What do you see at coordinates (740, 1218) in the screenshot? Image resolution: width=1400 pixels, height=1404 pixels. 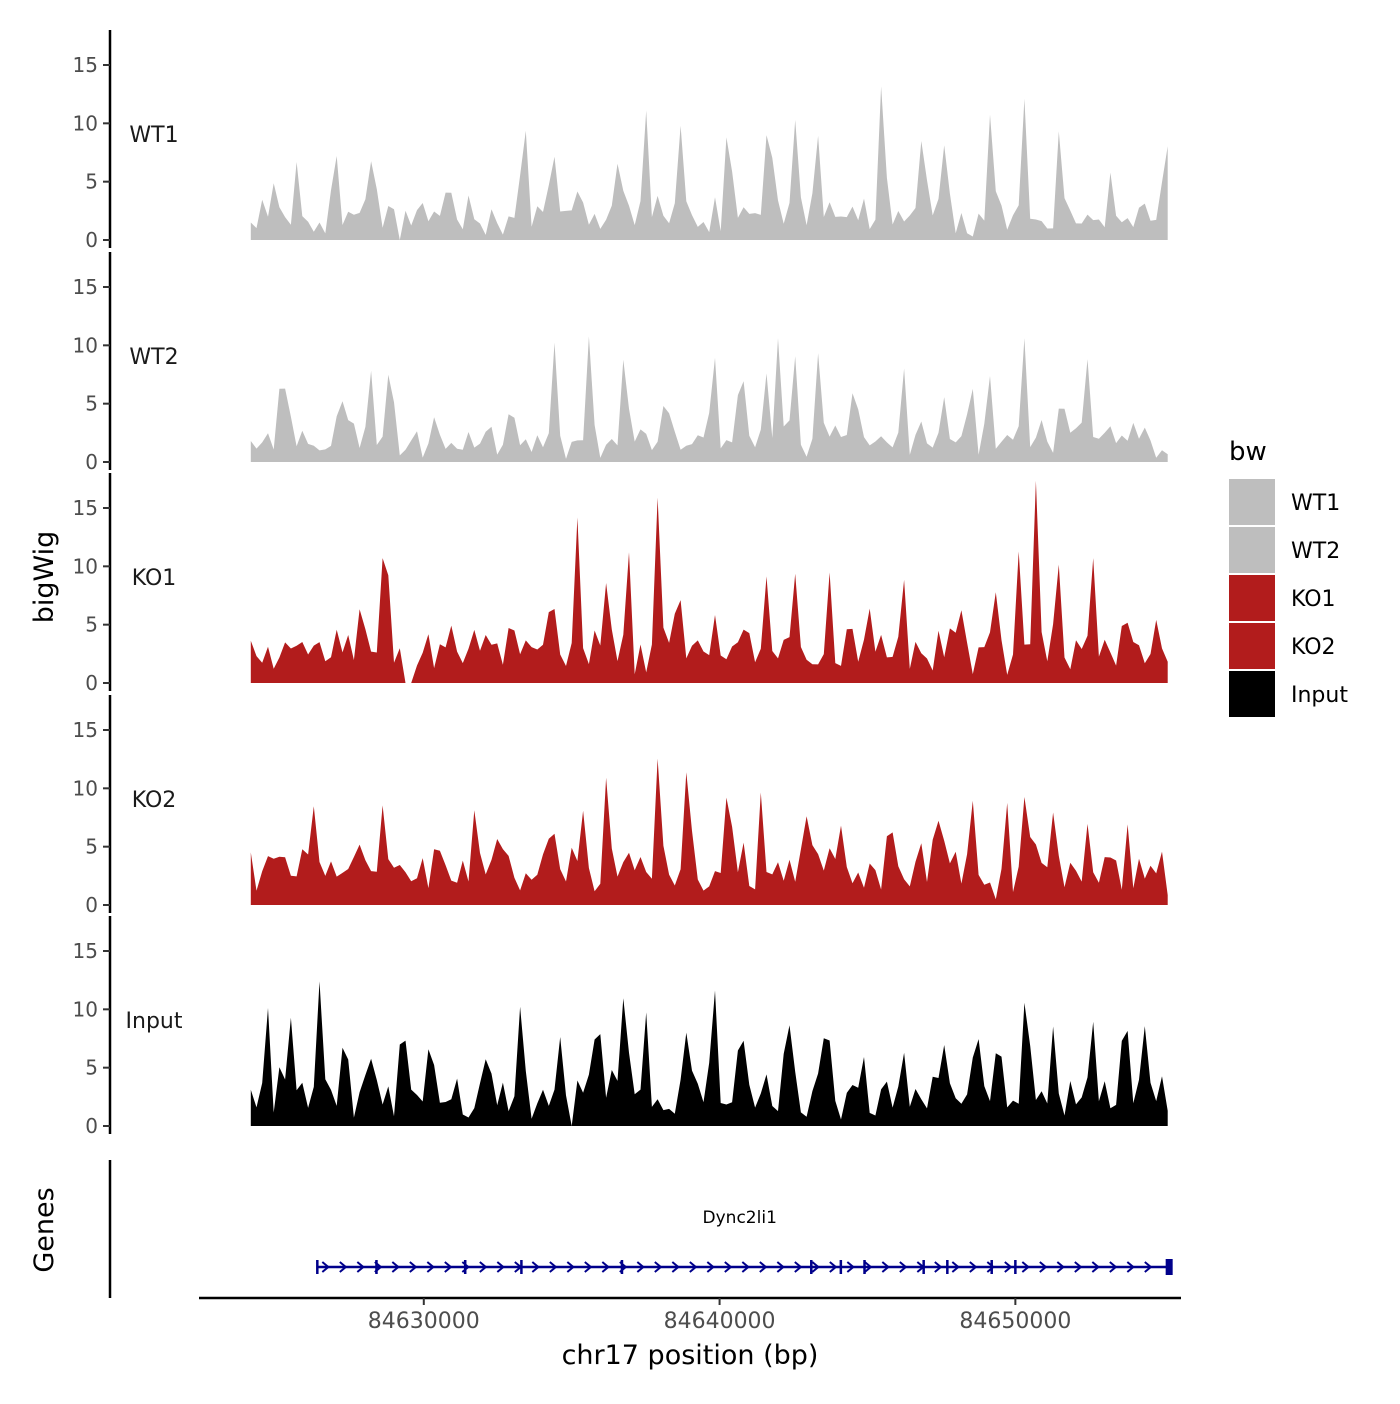 I see `gene-name-label: Dync2li1` at bounding box center [740, 1218].